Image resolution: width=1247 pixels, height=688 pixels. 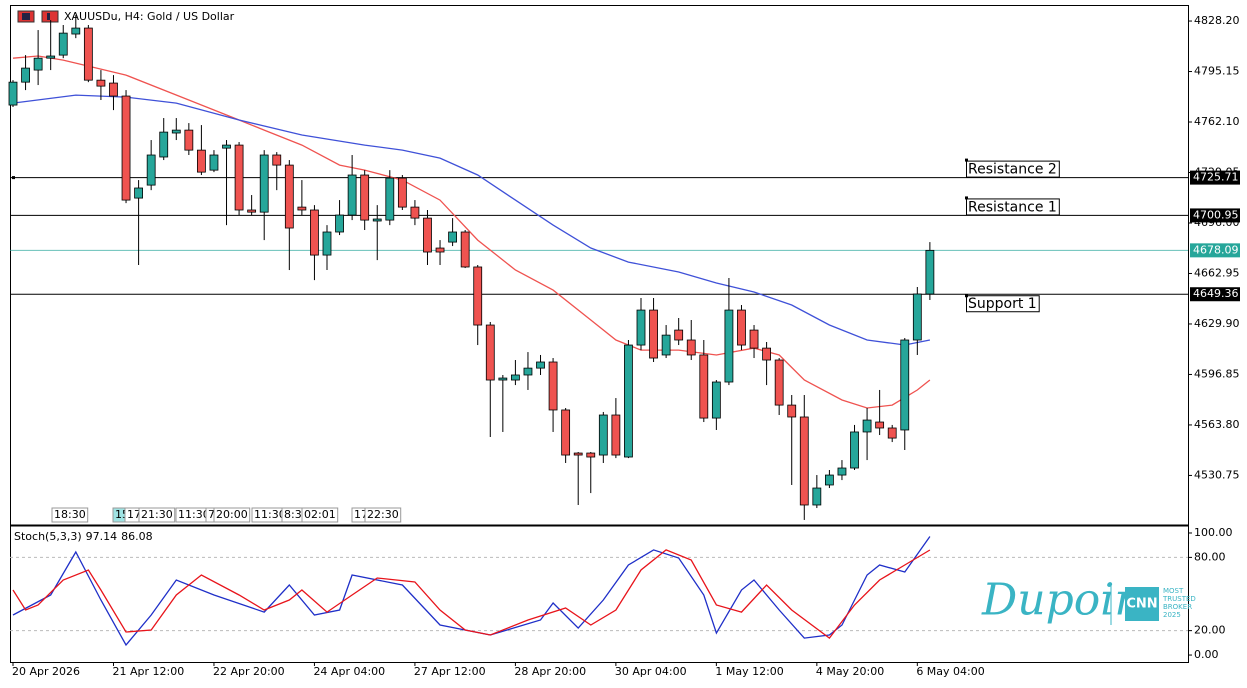 I want to click on x-tick-label: 27 Apr 12:00, so click(x=450, y=671).